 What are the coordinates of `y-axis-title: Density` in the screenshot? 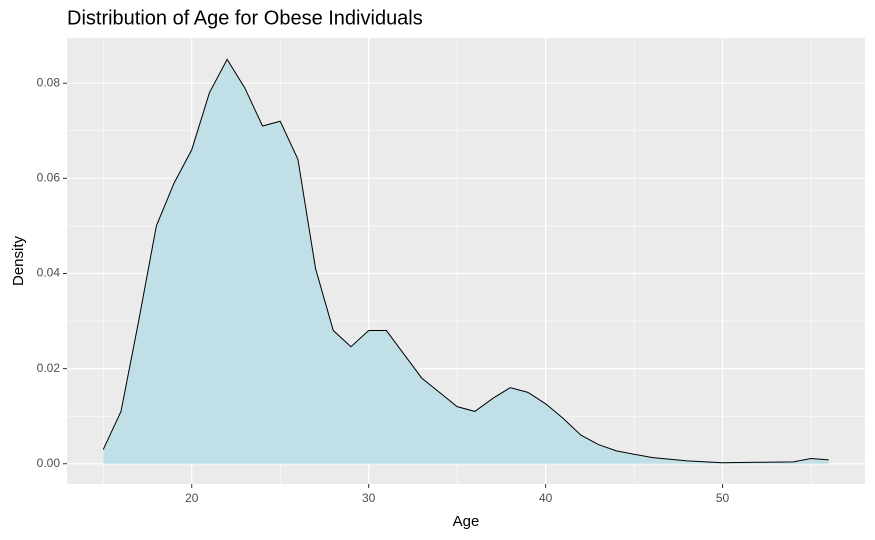 It's located at (18, 260).